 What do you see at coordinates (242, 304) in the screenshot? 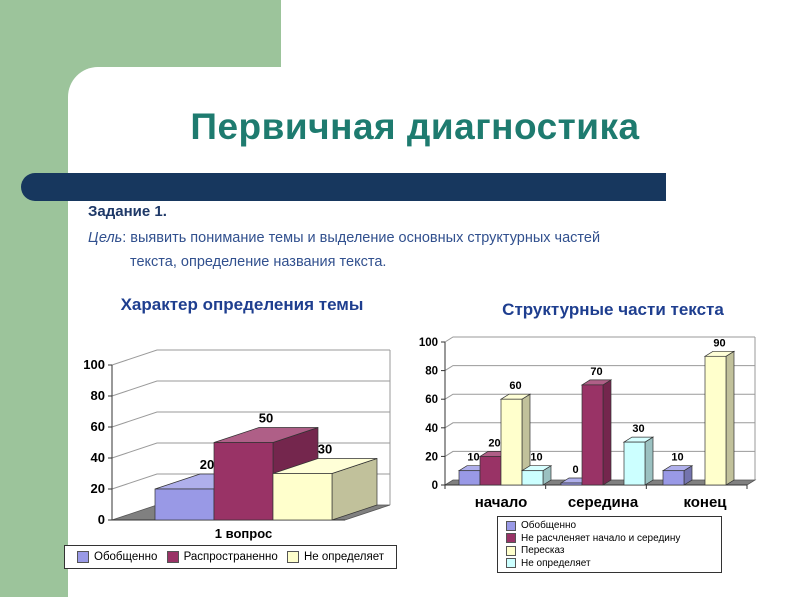
I see `left-chart-title: Характер определения темы` at bounding box center [242, 304].